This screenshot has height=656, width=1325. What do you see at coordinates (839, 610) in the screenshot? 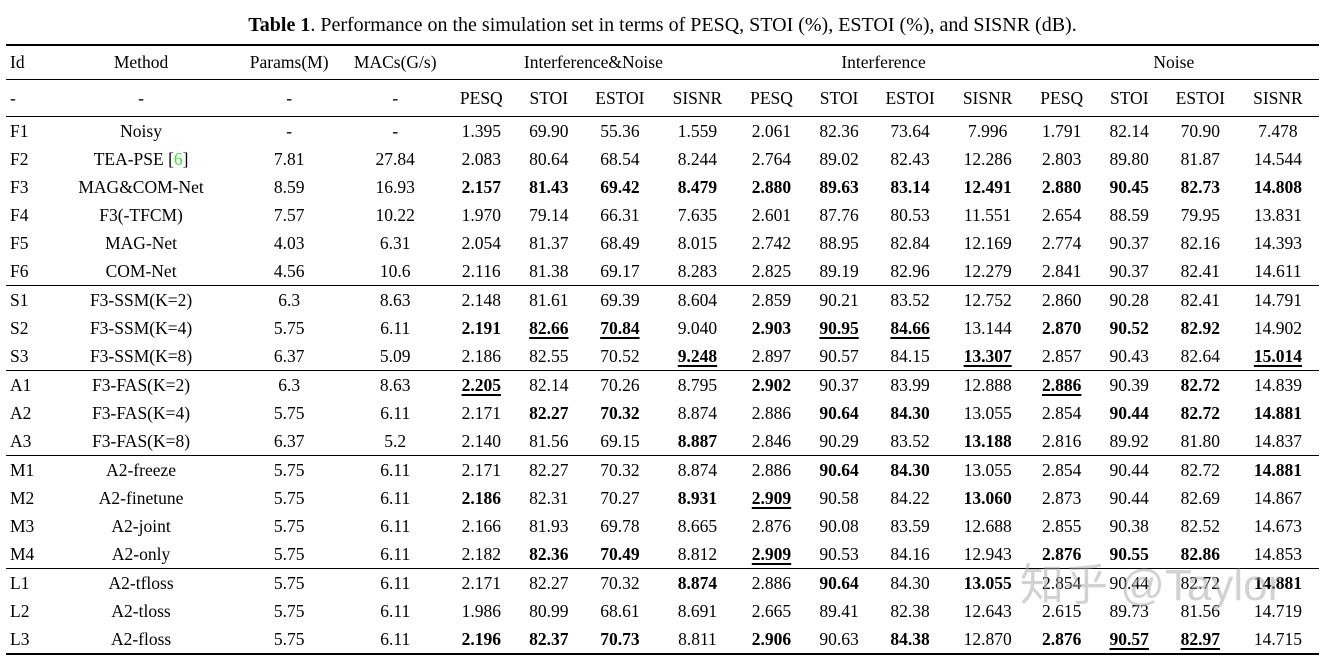
I see `cell-value: 89.41` at bounding box center [839, 610].